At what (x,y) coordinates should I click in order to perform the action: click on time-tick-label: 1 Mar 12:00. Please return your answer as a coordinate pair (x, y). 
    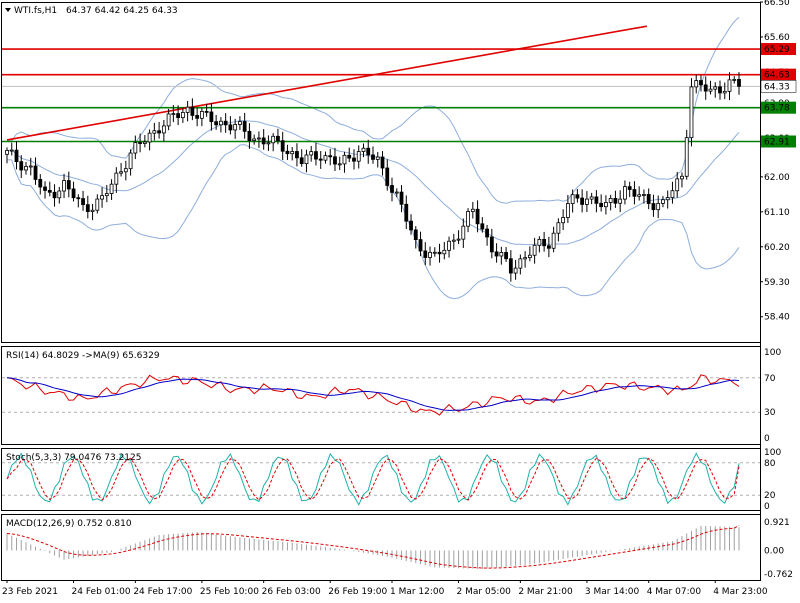
    Looking at the image, I should click on (417, 592).